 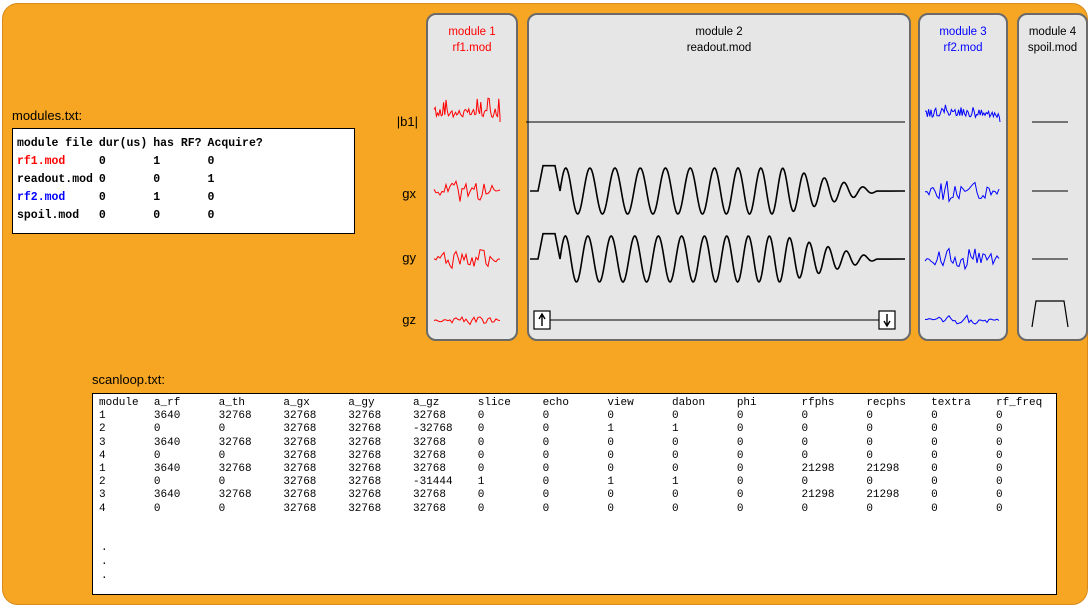 What do you see at coordinates (577, 429) in the screenshot?
I see `scanloop-row: 2 0 0 32768 32768 -32768 0 0 1 1 0 0 0 0 0` at bounding box center [577, 429].